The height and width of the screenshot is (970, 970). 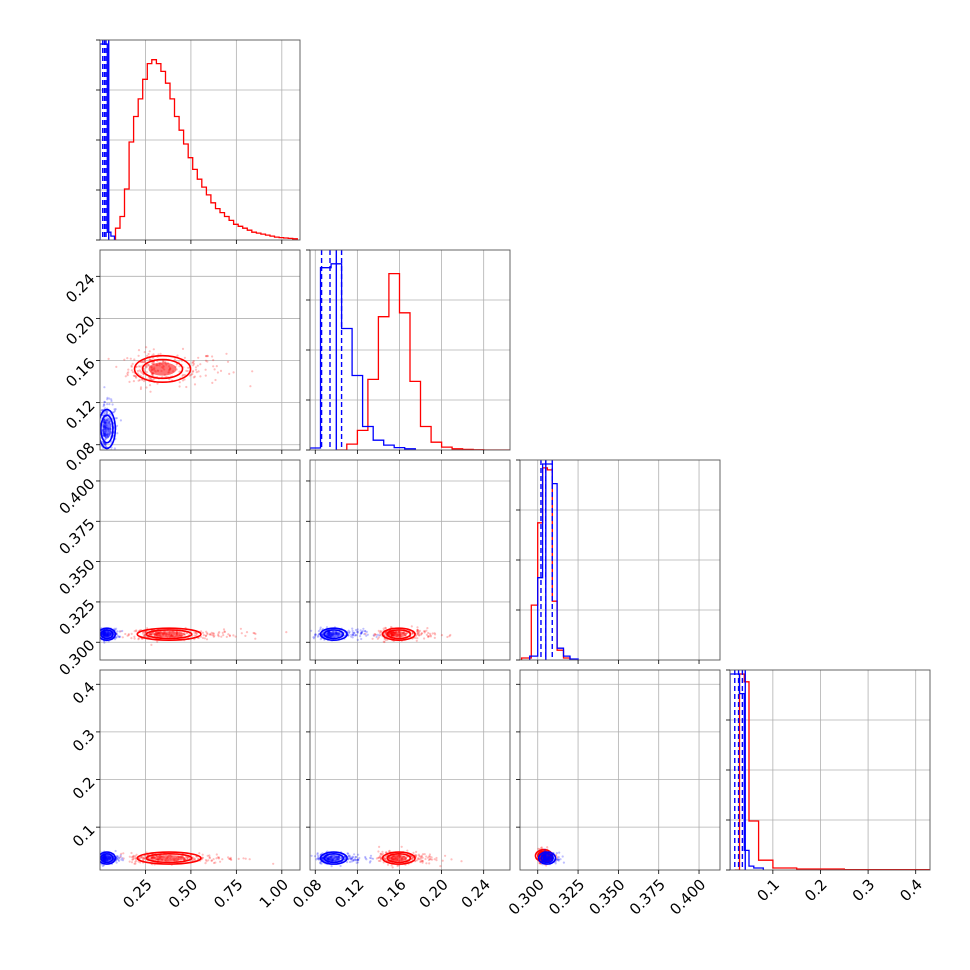 What do you see at coordinates (386, 857) in the screenshot?
I see `panel-content` at bounding box center [386, 857].